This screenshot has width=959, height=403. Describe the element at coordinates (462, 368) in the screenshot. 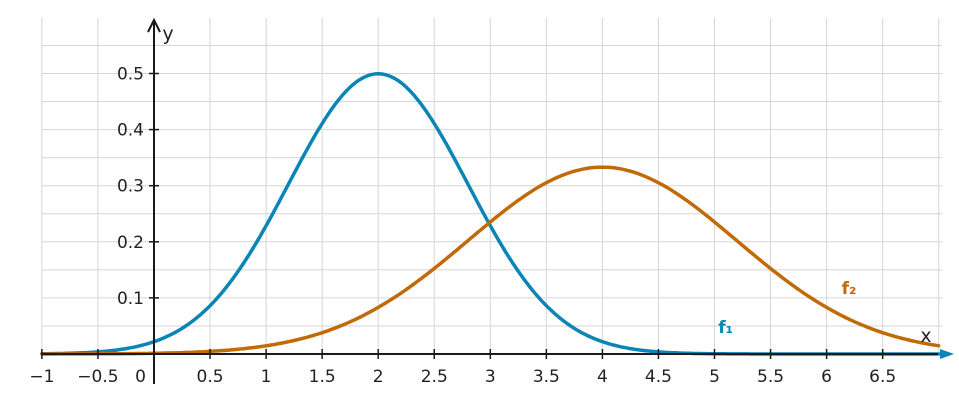

I see `x-ticks: −1 −0.5 0 0.5 1 1.5 2 2.5 3 3.5 4 4.5 5 5.5 6 6.5` at that location.